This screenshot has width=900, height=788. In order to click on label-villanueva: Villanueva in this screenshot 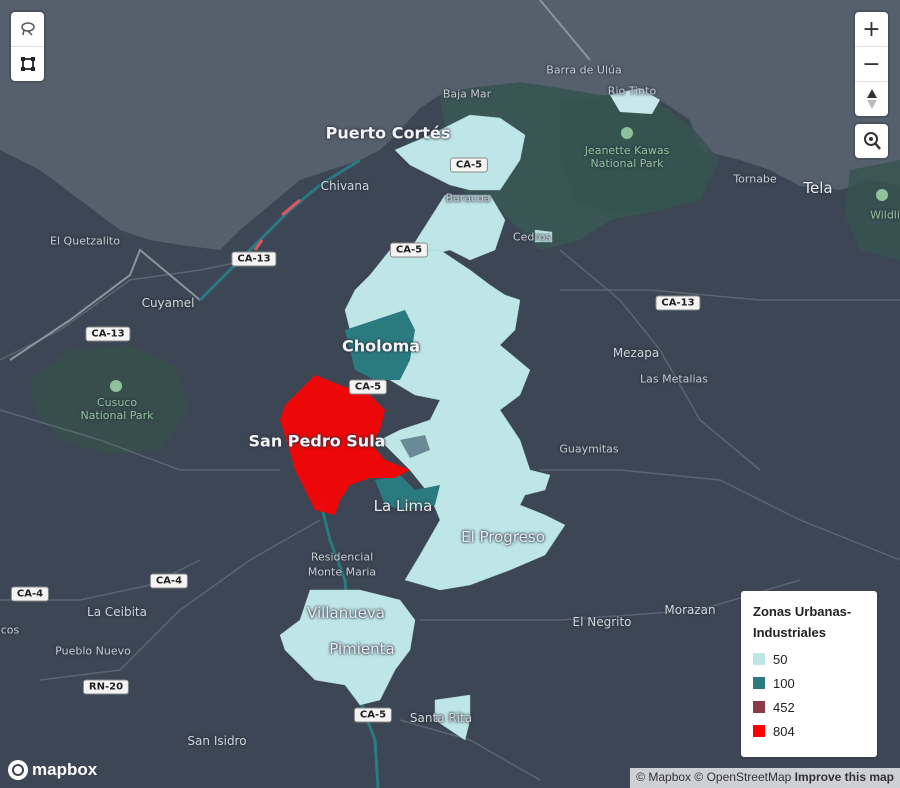, I will do `click(346, 613)`.